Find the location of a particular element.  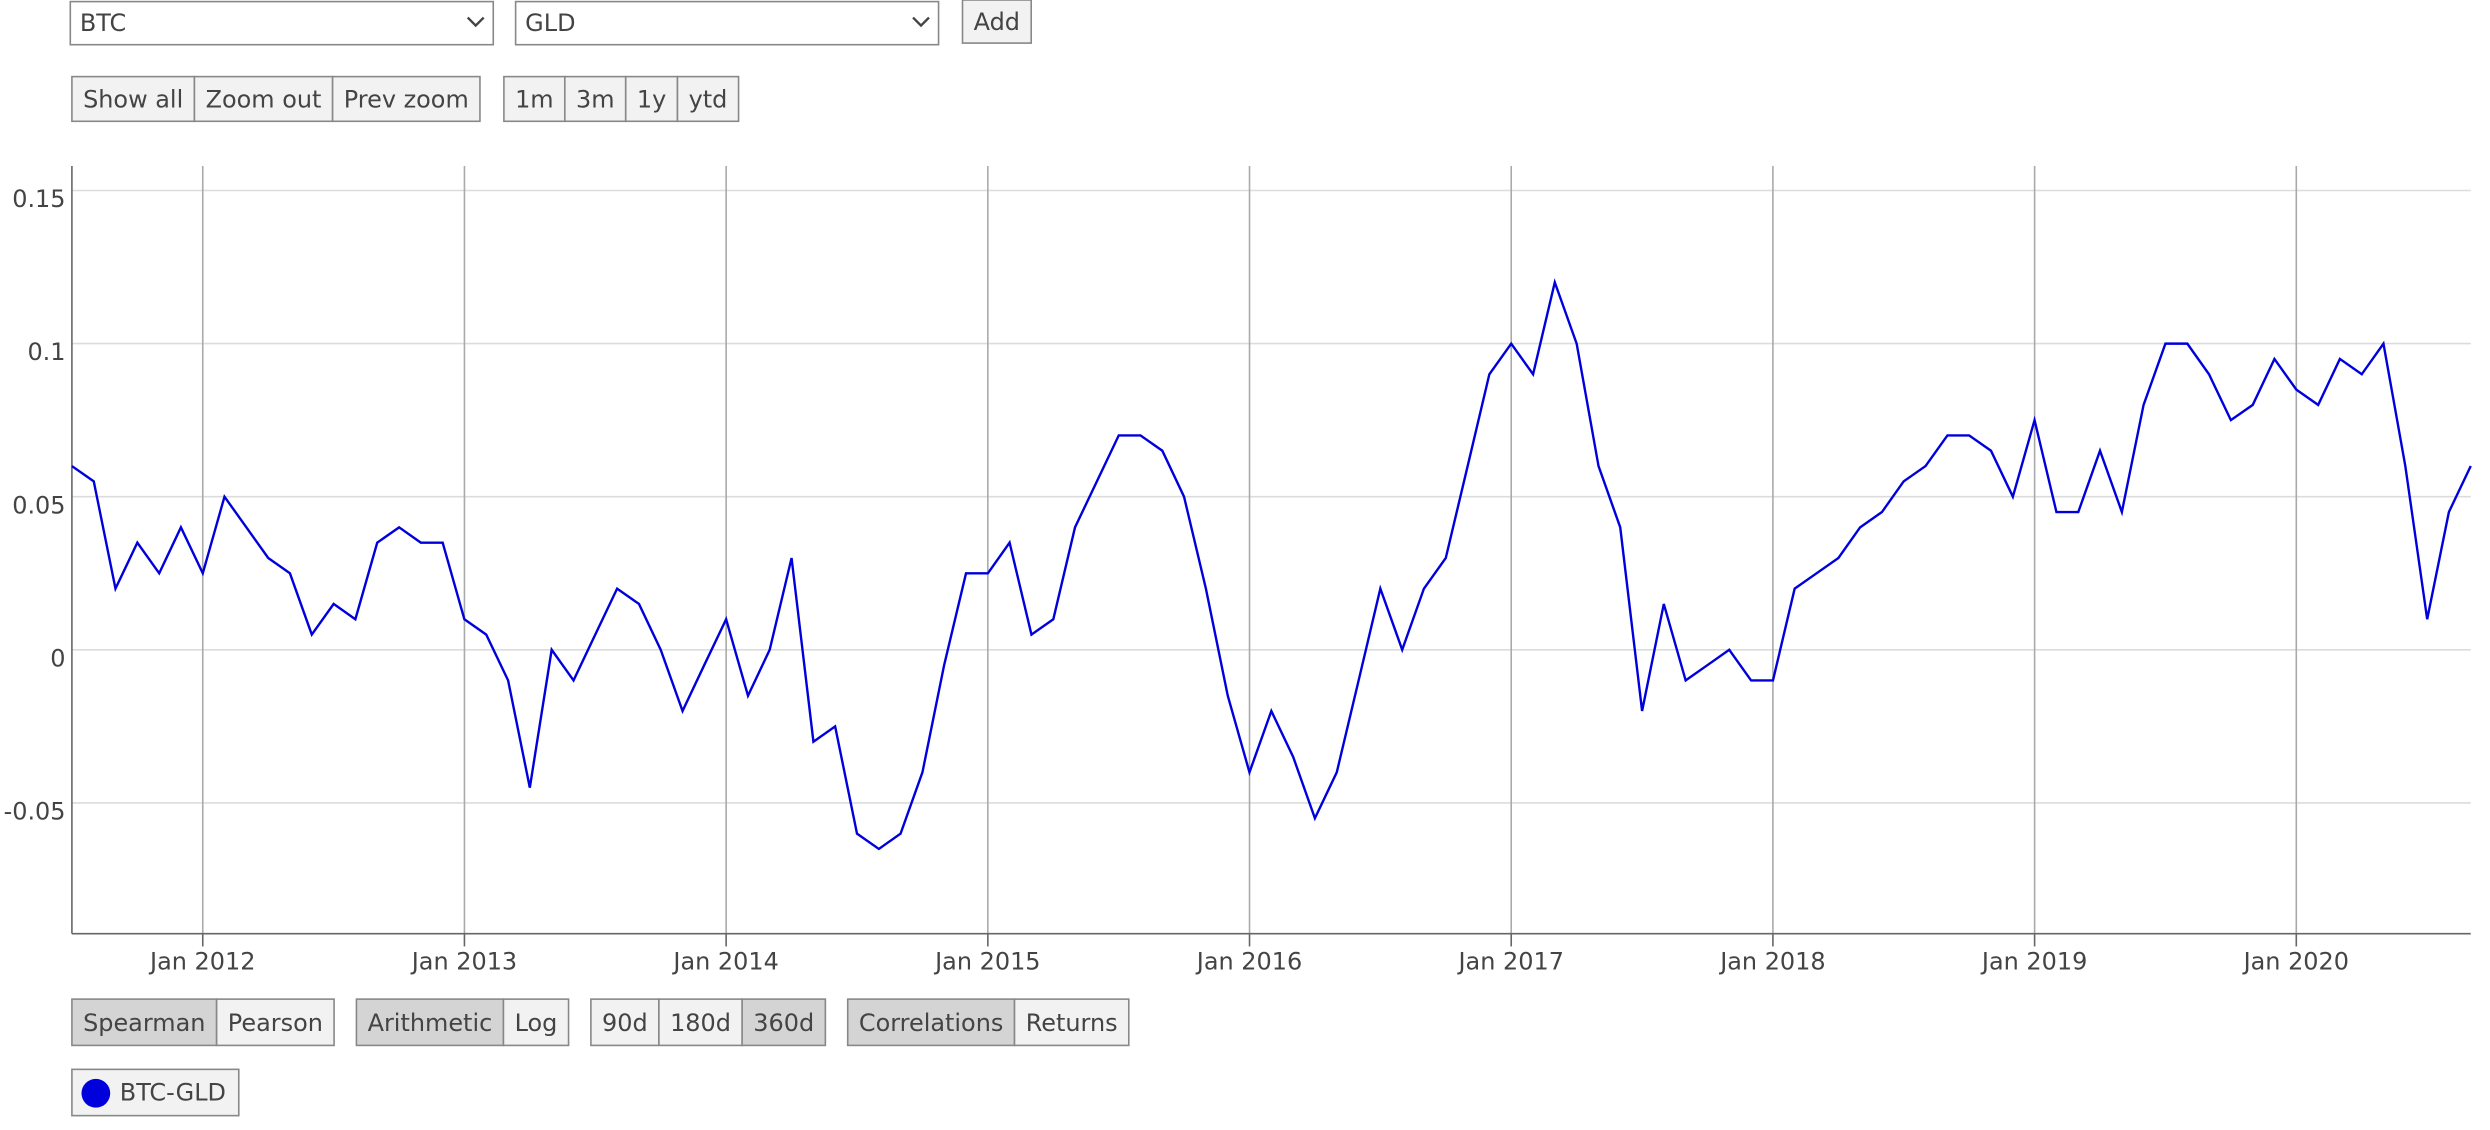

y-tick-label: 0 is located at coordinates (57, 658).